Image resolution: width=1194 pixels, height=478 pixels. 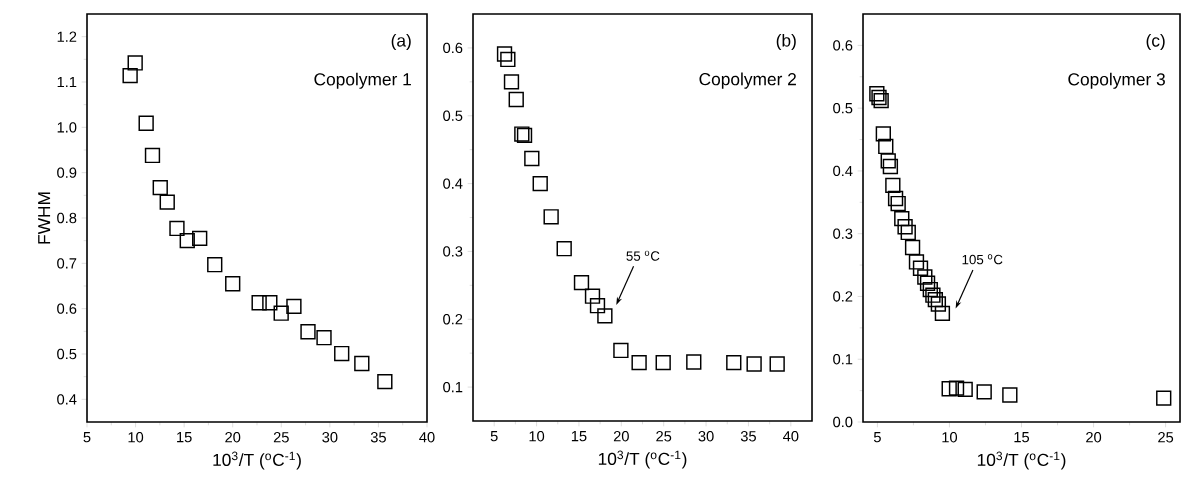 What do you see at coordinates (401, 42) in the screenshot?
I see `annotation: (a)` at bounding box center [401, 42].